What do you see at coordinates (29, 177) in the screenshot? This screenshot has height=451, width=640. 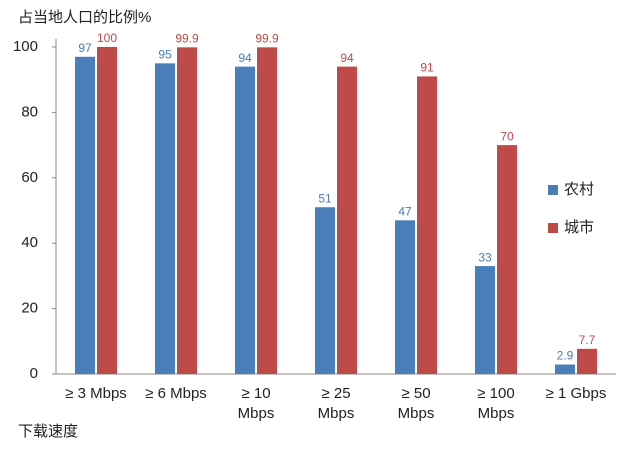 I see `y-tick-label: 60` at bounding box center [29, 177].